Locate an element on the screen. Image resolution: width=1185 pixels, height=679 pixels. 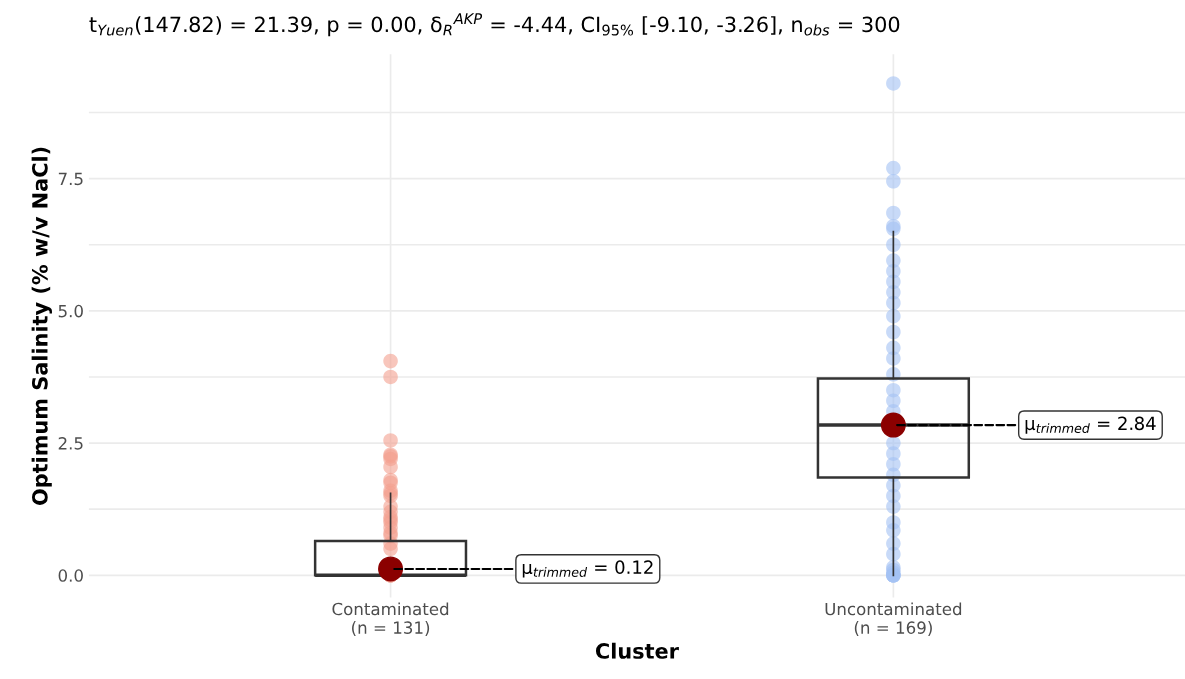
annotation: μ$_{trimmed}$ = 0.12 is located at coordinates (587, 569).